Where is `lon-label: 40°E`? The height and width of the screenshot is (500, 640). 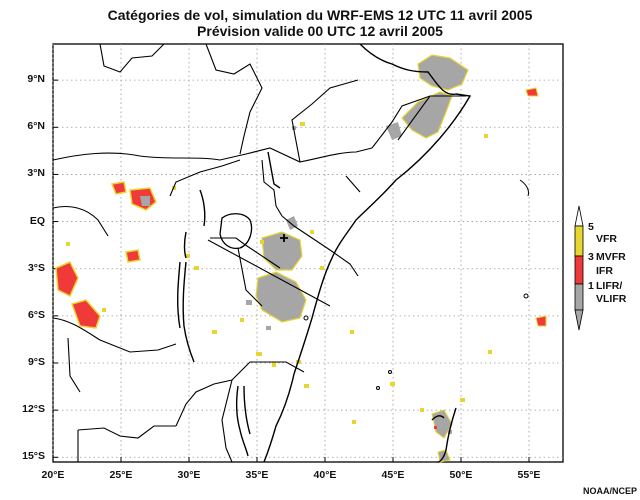
lon-label: 40°E is located at coordinates (325, 475).